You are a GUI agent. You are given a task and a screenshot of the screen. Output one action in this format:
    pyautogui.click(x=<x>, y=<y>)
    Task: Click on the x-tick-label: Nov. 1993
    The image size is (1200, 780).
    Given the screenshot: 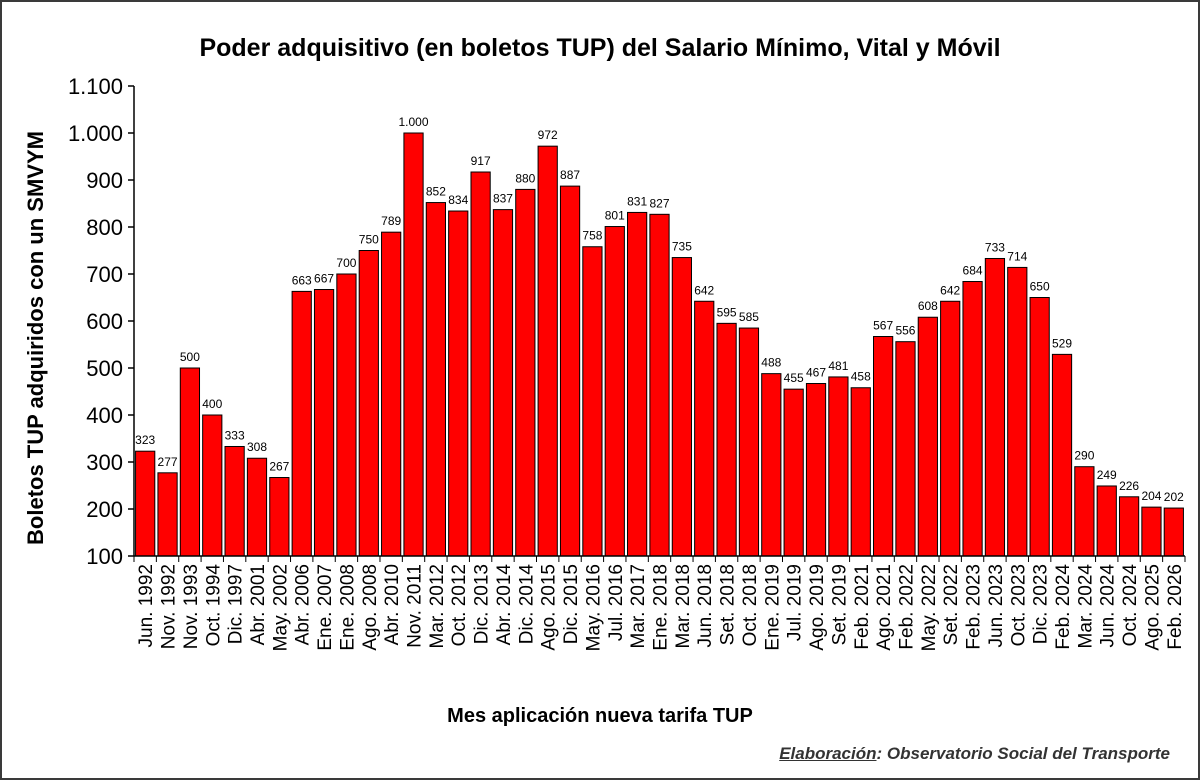 What is the action you would take?
    pyautogui.click(x=191, y=606)
    